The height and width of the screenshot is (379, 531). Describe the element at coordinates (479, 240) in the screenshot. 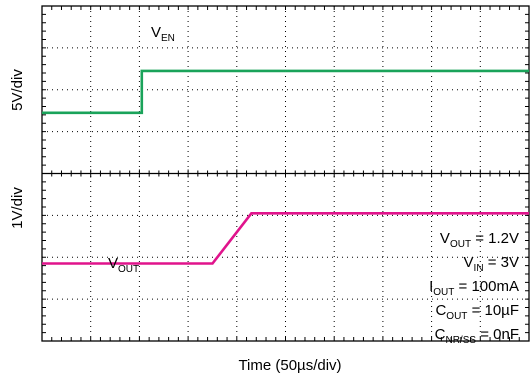

I see `annotation-vout: VOUT = 1.2V` at that location.